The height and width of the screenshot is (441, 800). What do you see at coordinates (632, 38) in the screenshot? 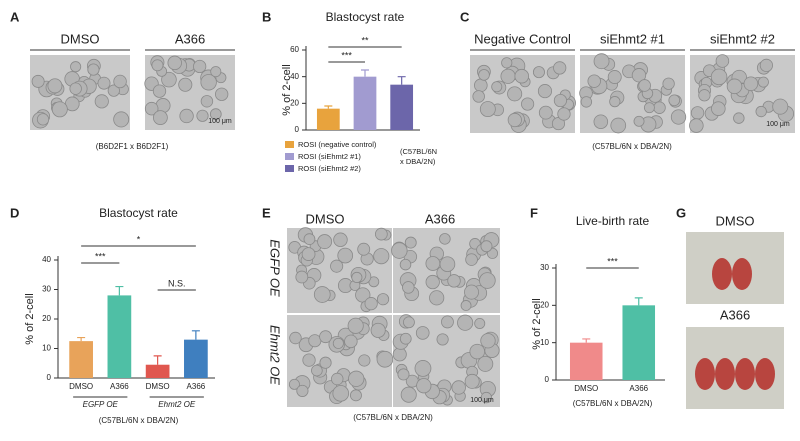
I see `label: siEhmt2 #1` at bounding box center [632, 38].